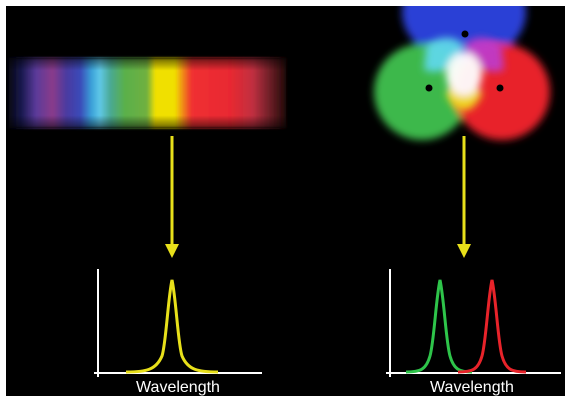  I want to click on spectrum-bar, so click(147, 93).